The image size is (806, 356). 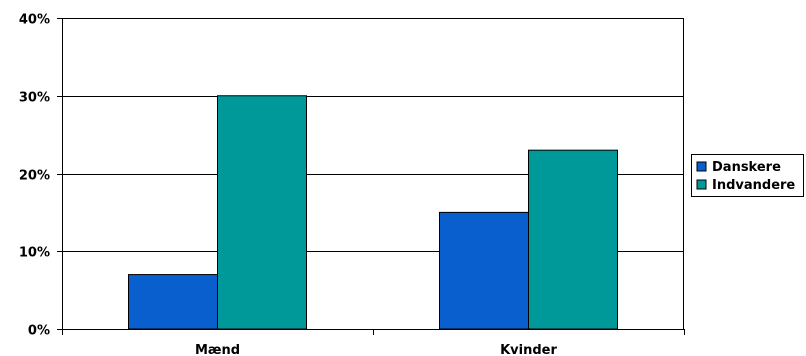 I want to click on legend-label: Danskere, so click(x=746, y=167).